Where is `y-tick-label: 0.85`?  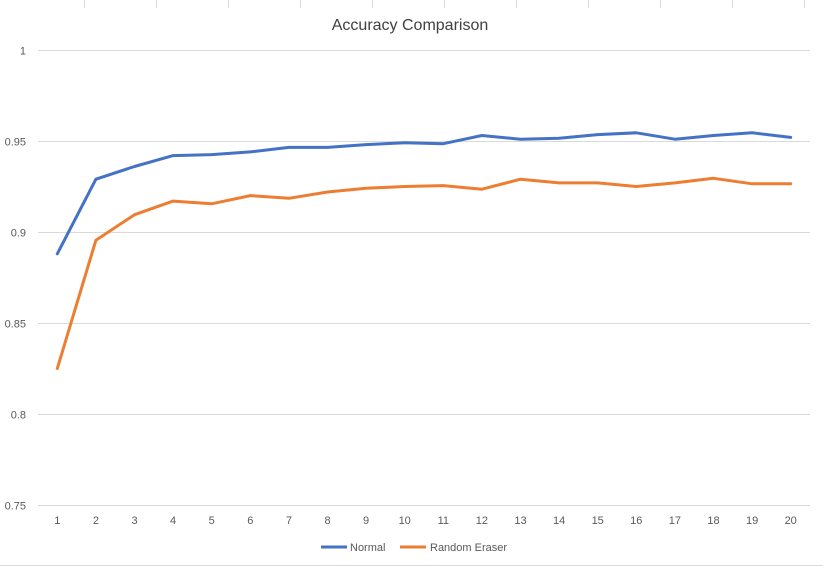
y-tick-label: 0.85 is located at coordinates (15, 325).